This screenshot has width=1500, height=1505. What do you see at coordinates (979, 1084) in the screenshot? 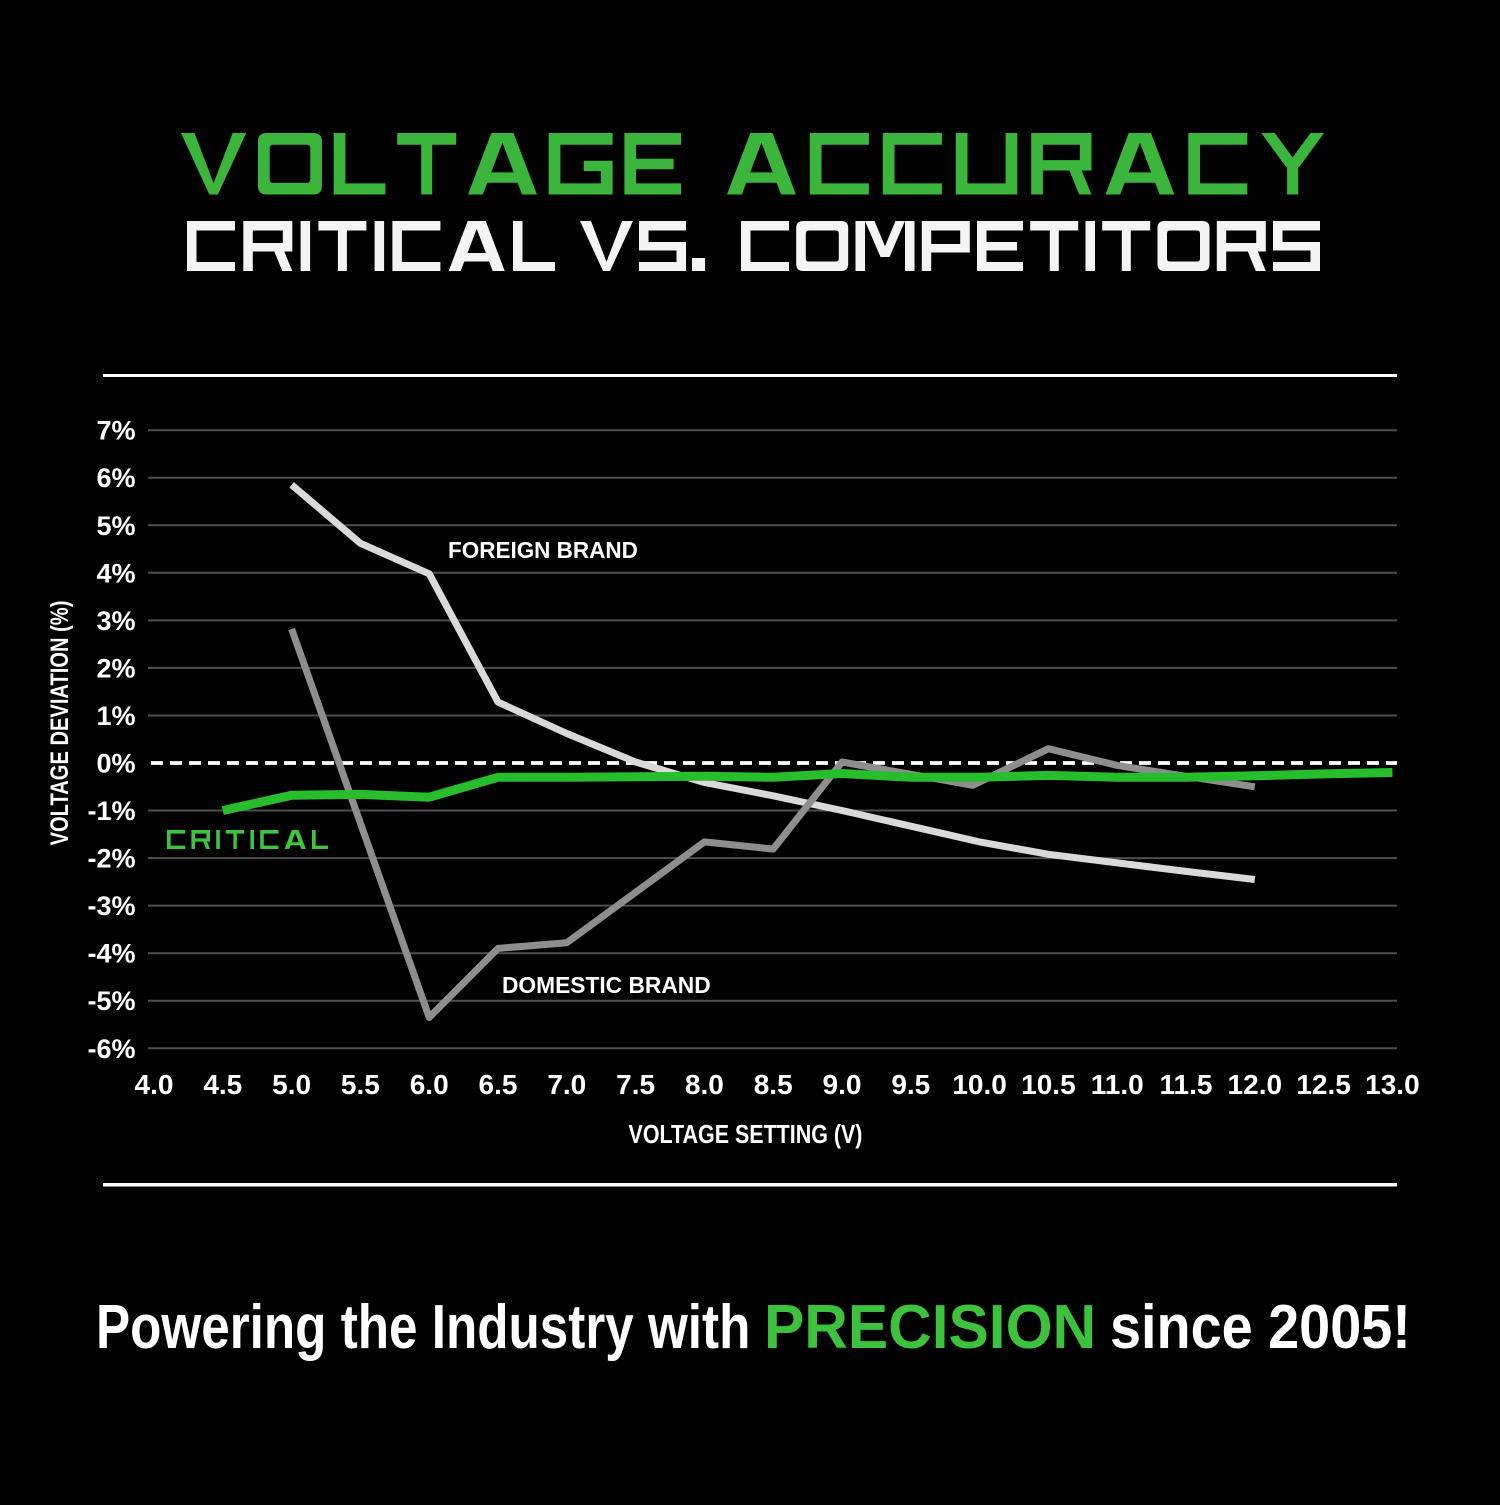
I see `svg-text: 10.0` at bounding box center [979, 1084].